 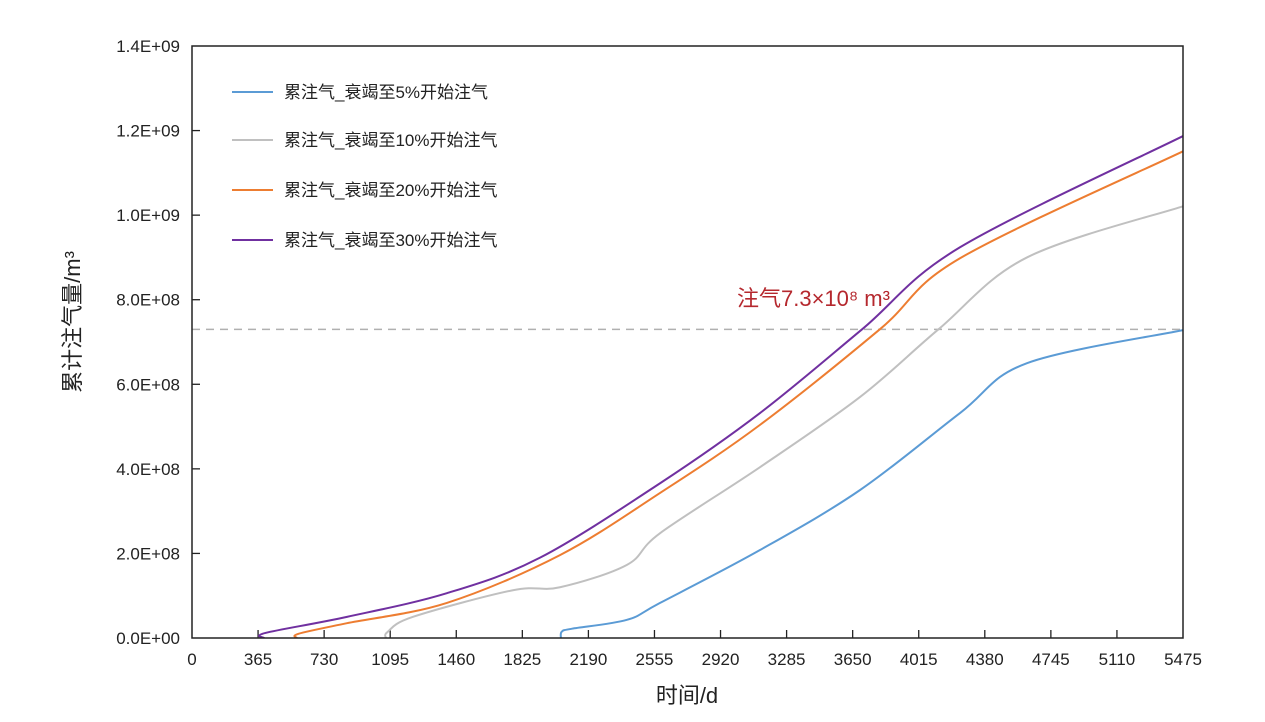 I want to click on x-tick-label: 0, so click(x=191, y=659).